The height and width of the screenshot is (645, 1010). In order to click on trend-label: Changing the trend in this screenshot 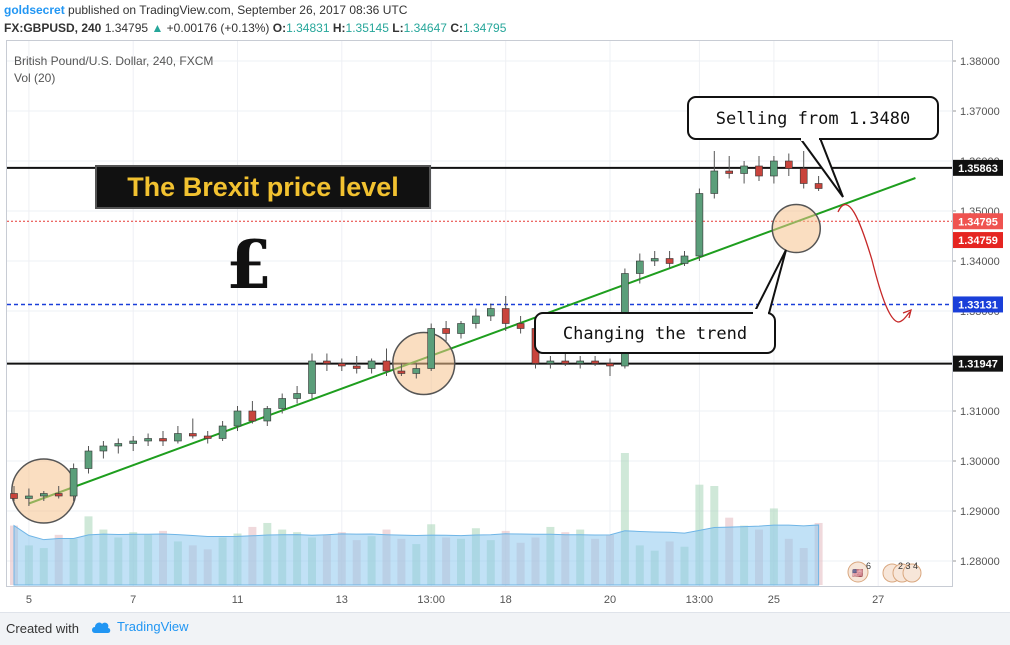, I will do `click(655, 334)`.